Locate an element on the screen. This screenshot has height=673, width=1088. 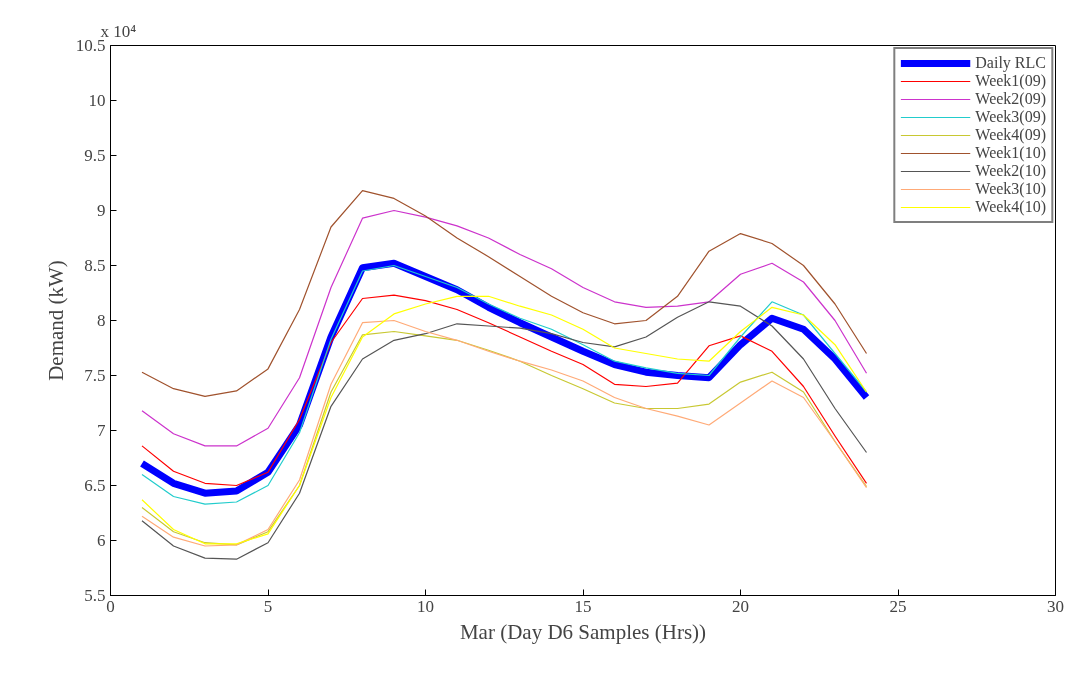
legend-label: Week4(10) is located at coordinates (1010, 207).